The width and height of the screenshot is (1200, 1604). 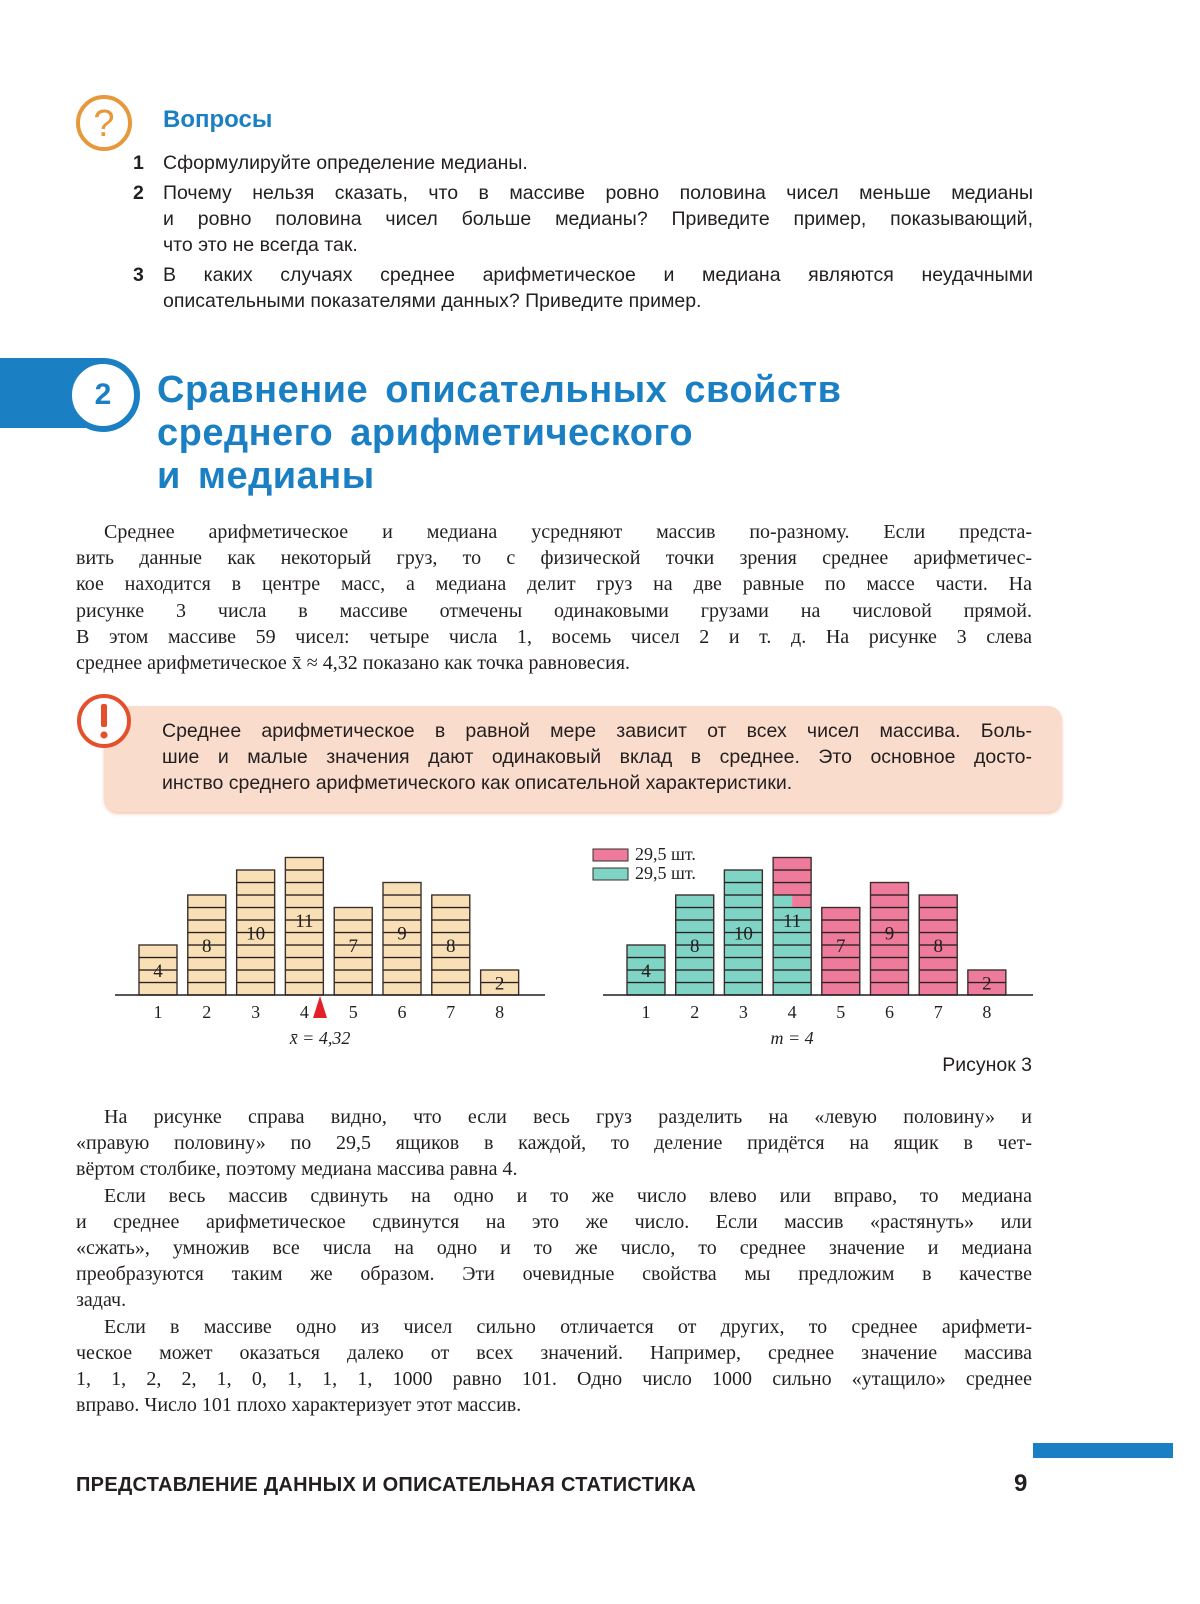 What do you see at coordinates (138, 275) in the screenshot?
I see `question-number: 3` at bounding box center [138, 275].